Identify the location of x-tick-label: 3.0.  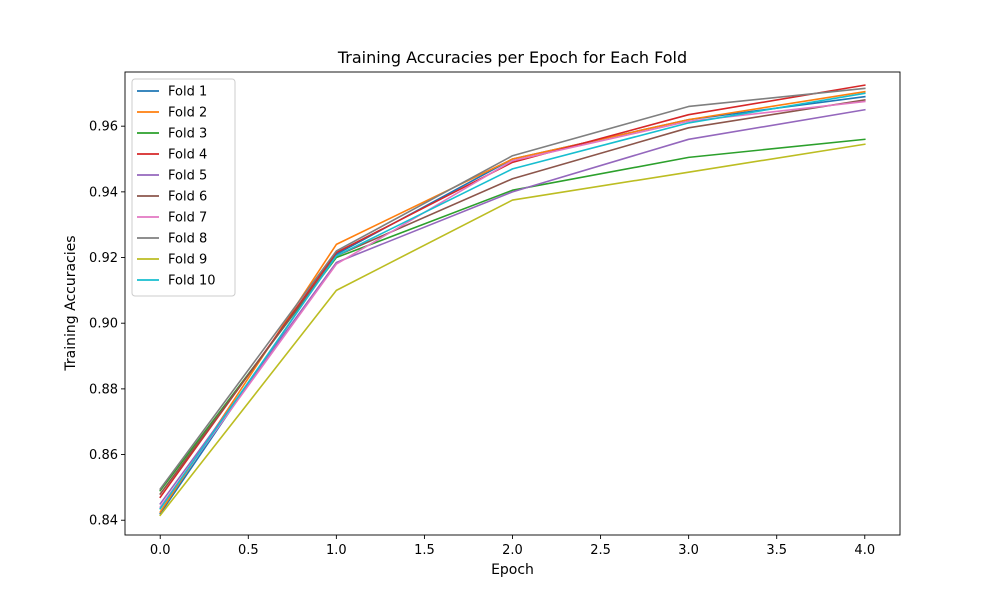
(688, 550).